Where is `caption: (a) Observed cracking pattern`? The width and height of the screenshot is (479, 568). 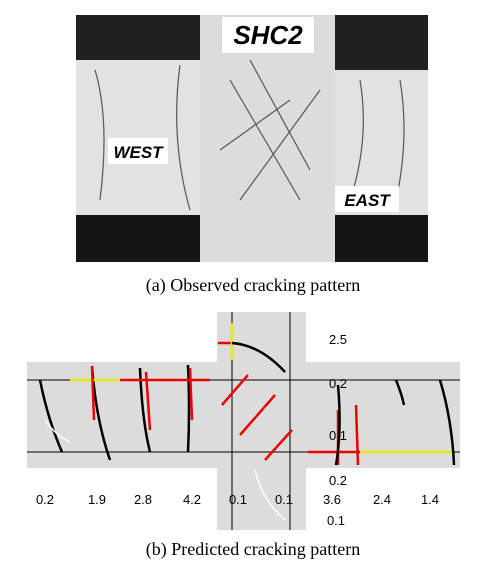 caption: (a) Observed cracking pattern is located at coordinates (253, 285).